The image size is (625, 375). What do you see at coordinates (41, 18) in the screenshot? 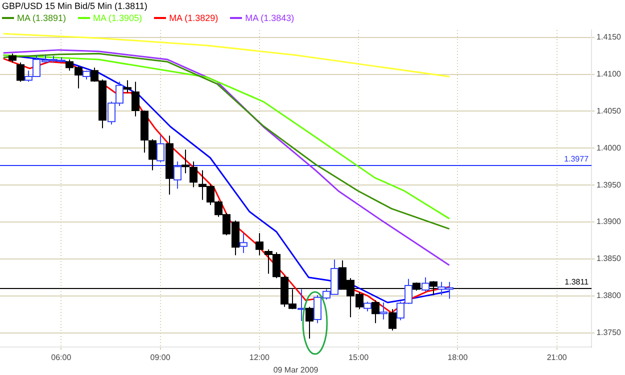
I see `legend-label: MA (1.3891)` at bounding box center [41, 18].